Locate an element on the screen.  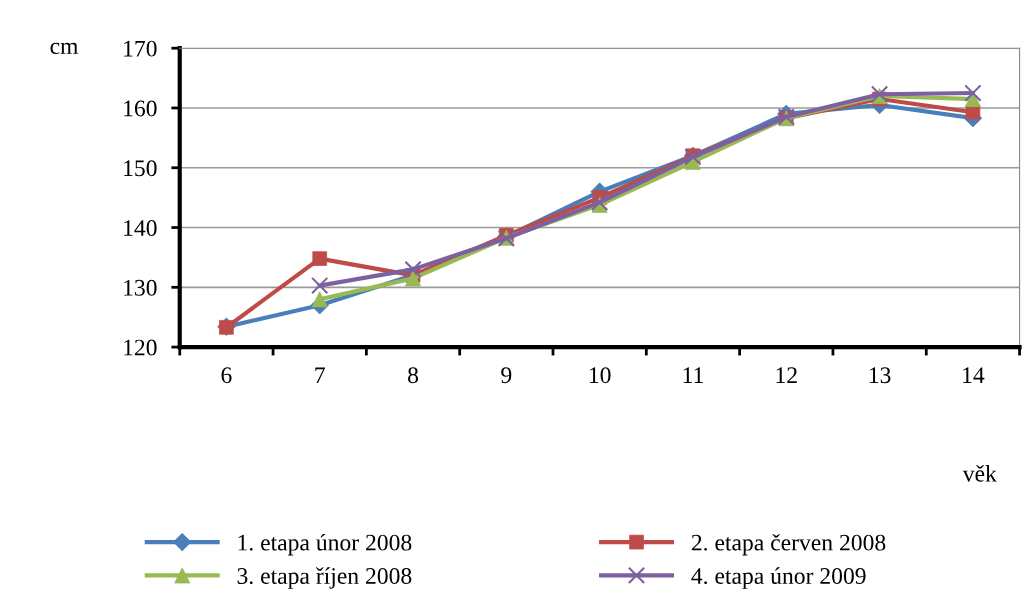
legend-label: 3. etapa říjen 2008 is located at coordinates (324, 578).